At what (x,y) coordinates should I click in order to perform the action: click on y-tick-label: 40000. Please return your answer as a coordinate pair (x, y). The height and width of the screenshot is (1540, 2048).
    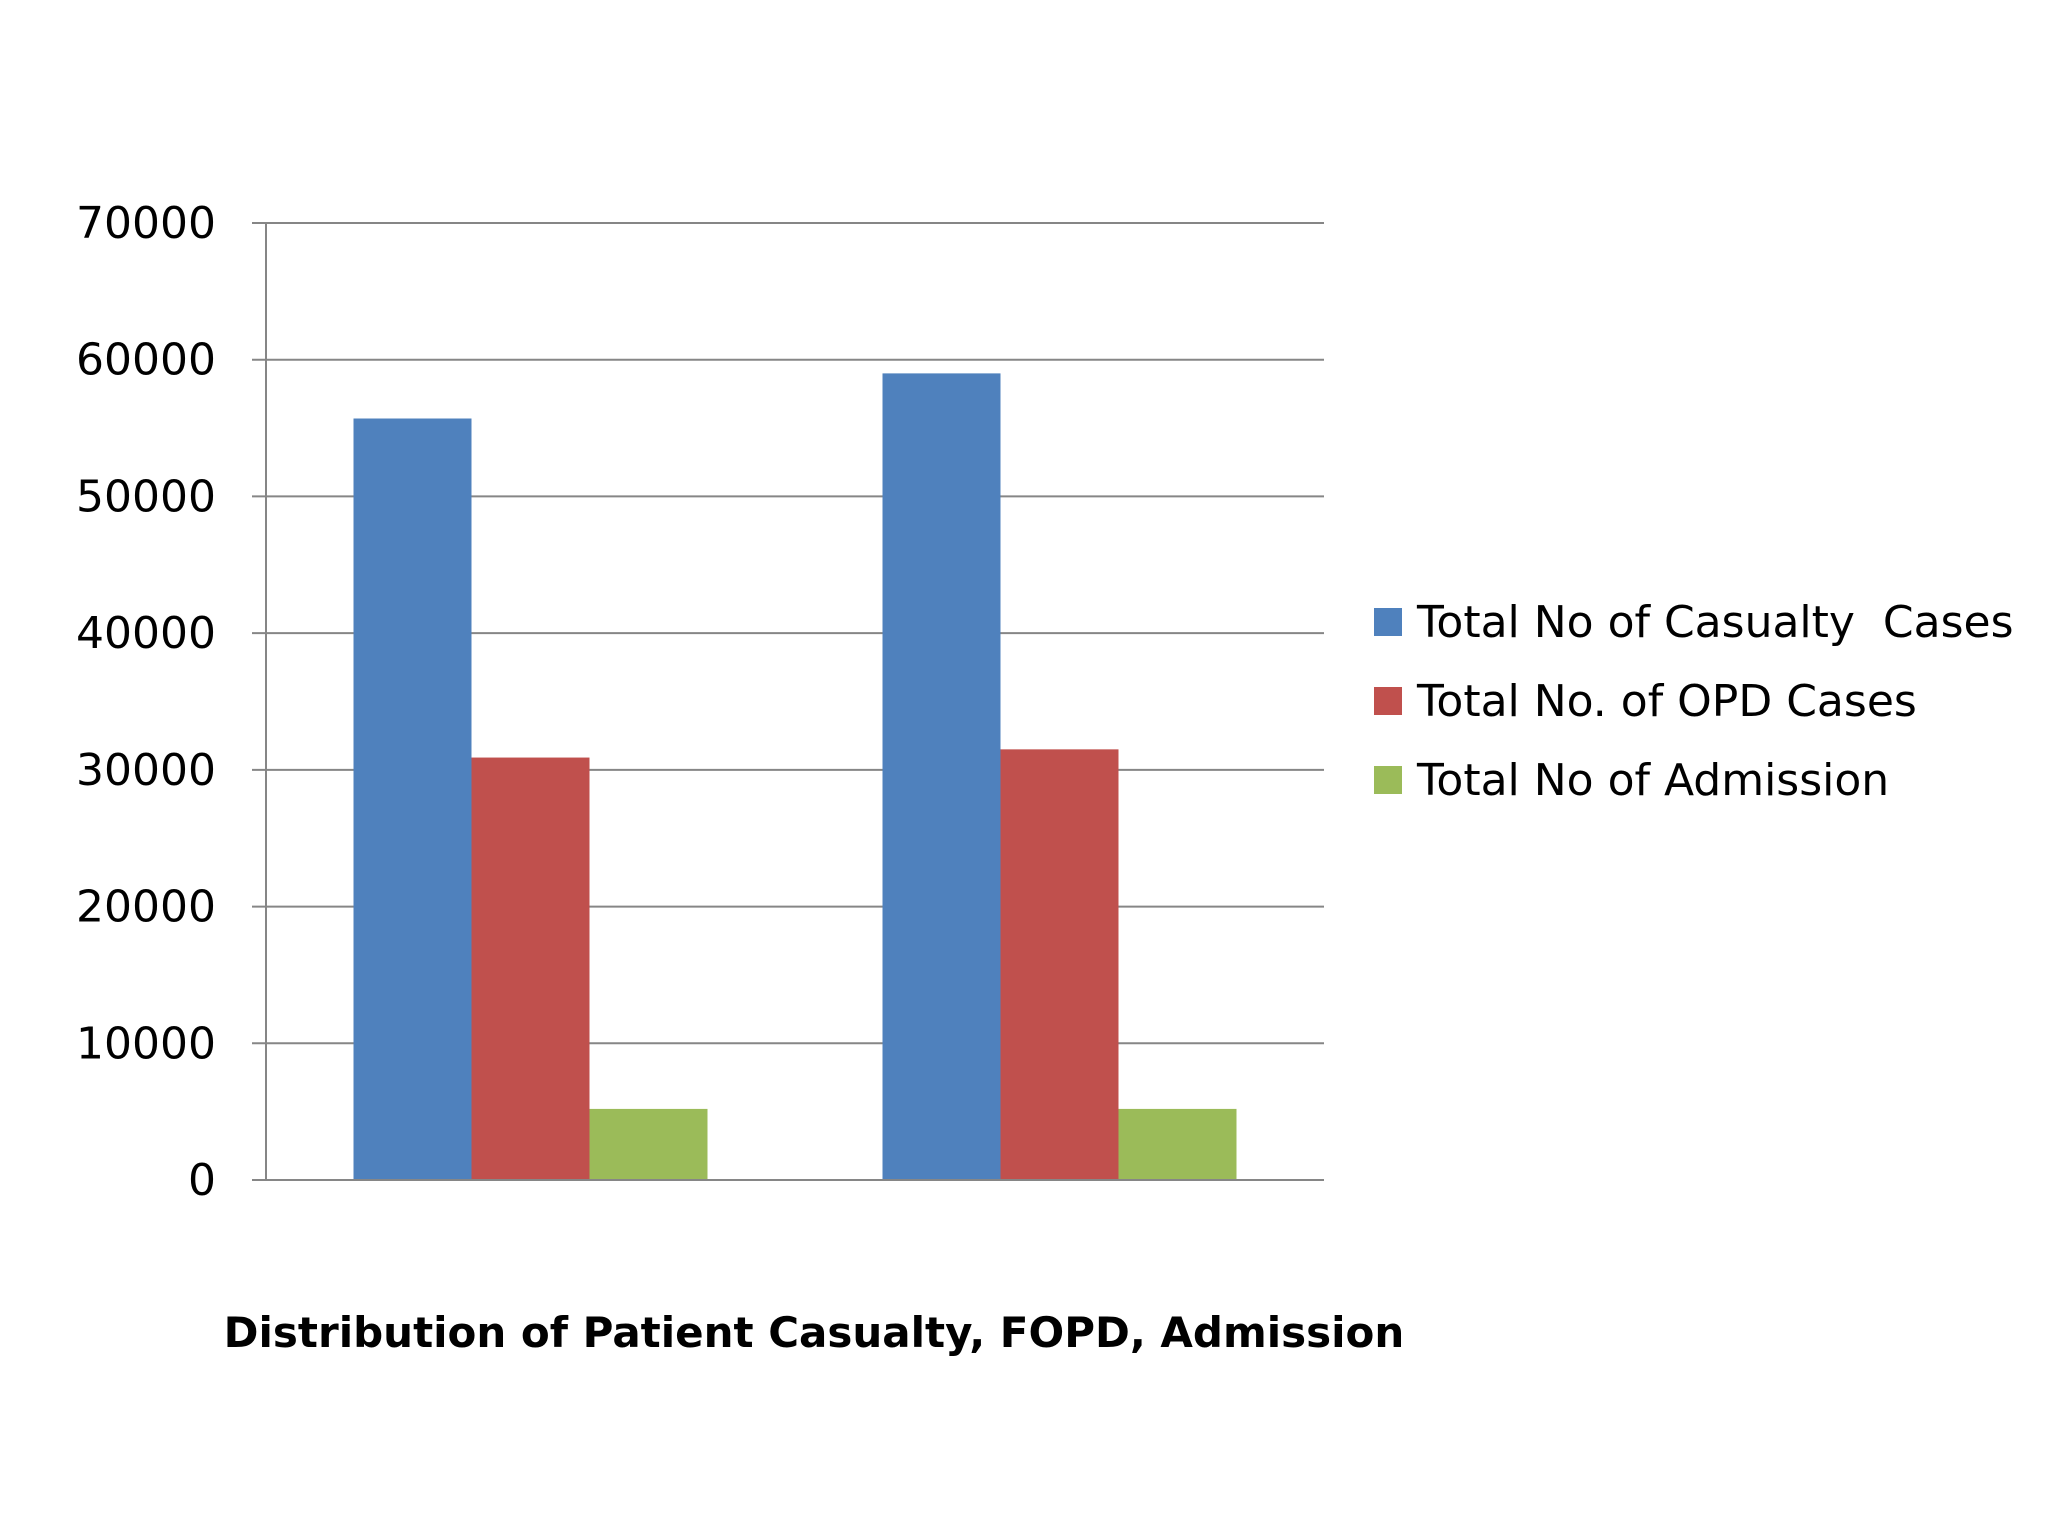
    Looking at the image, I should click on (146, 633).